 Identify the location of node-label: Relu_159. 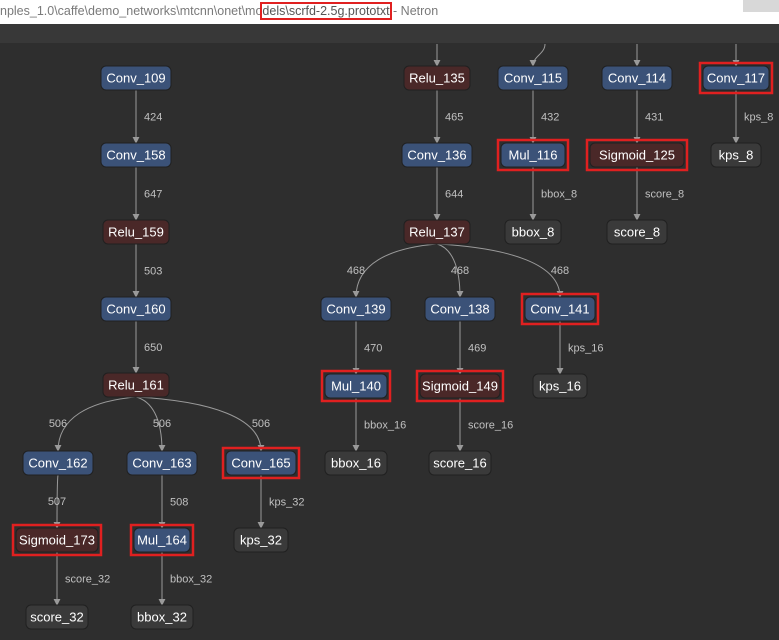
(136, 232).